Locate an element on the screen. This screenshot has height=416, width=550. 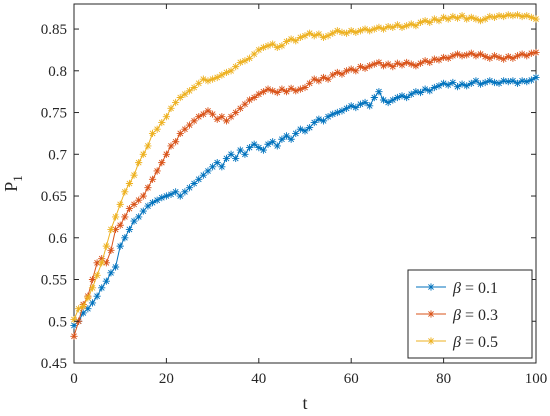
legend-value: = 0.1 is located at coordinates (479, 288).